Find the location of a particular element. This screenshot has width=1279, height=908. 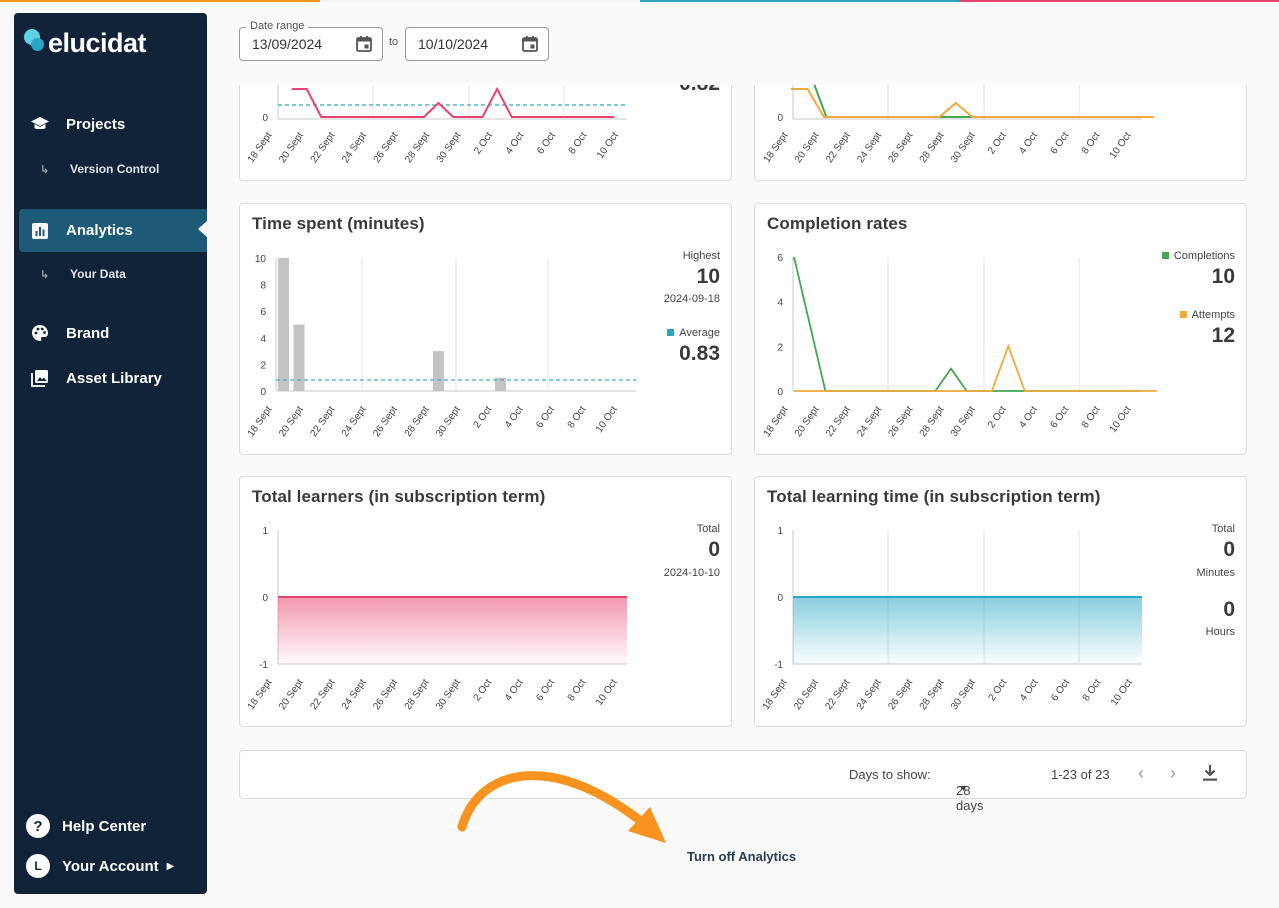

active-indicator is located at coordinates (202, 229).